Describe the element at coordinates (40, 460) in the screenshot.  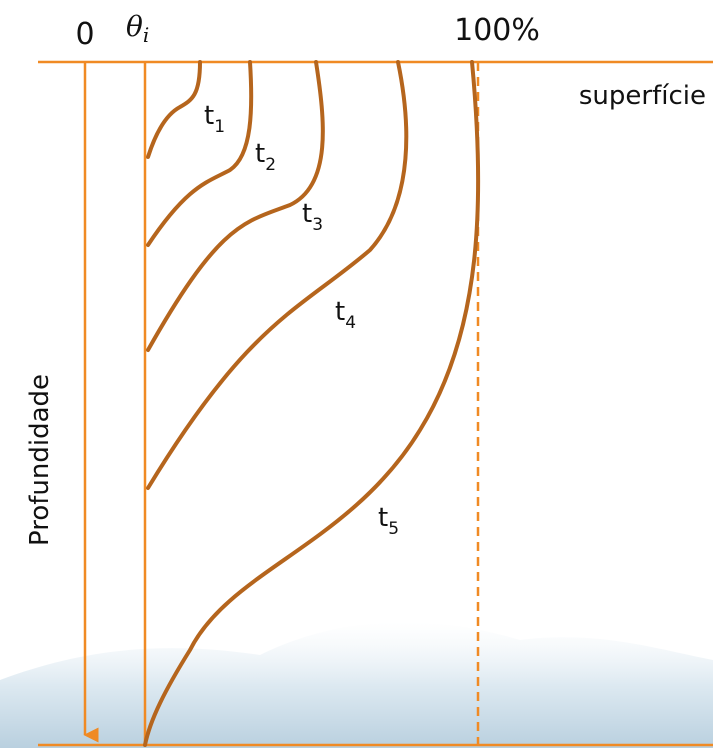
I see `depth-label: Profundidade` at that location.